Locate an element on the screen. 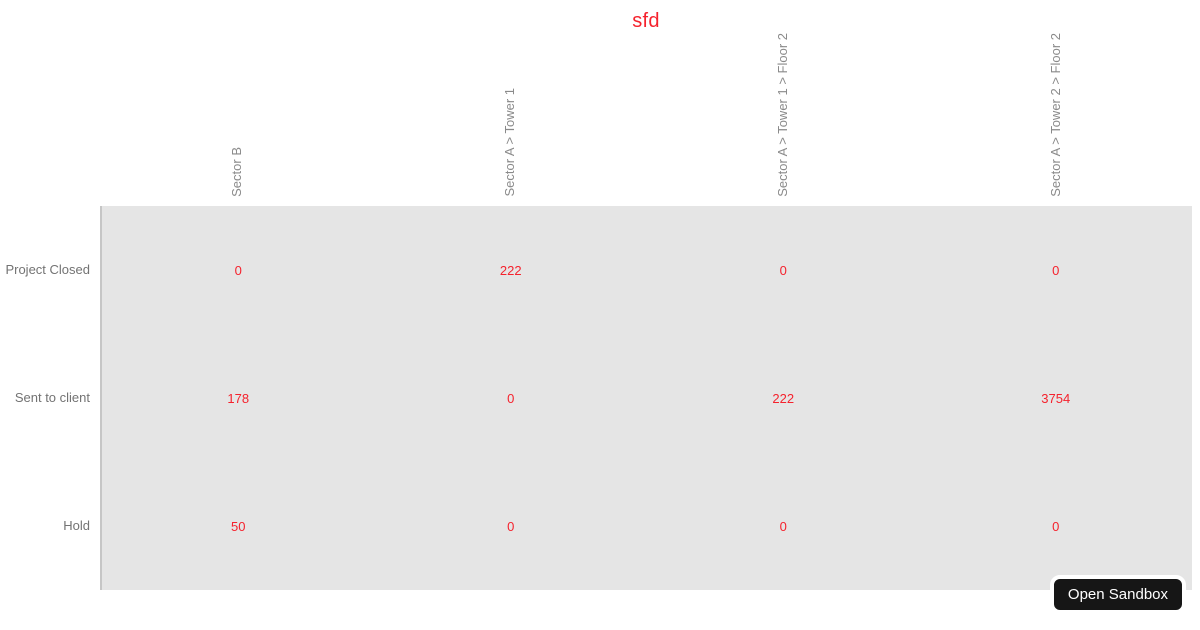  column-label: Sector A > Tower 1 is located at coordinates (509, 142).